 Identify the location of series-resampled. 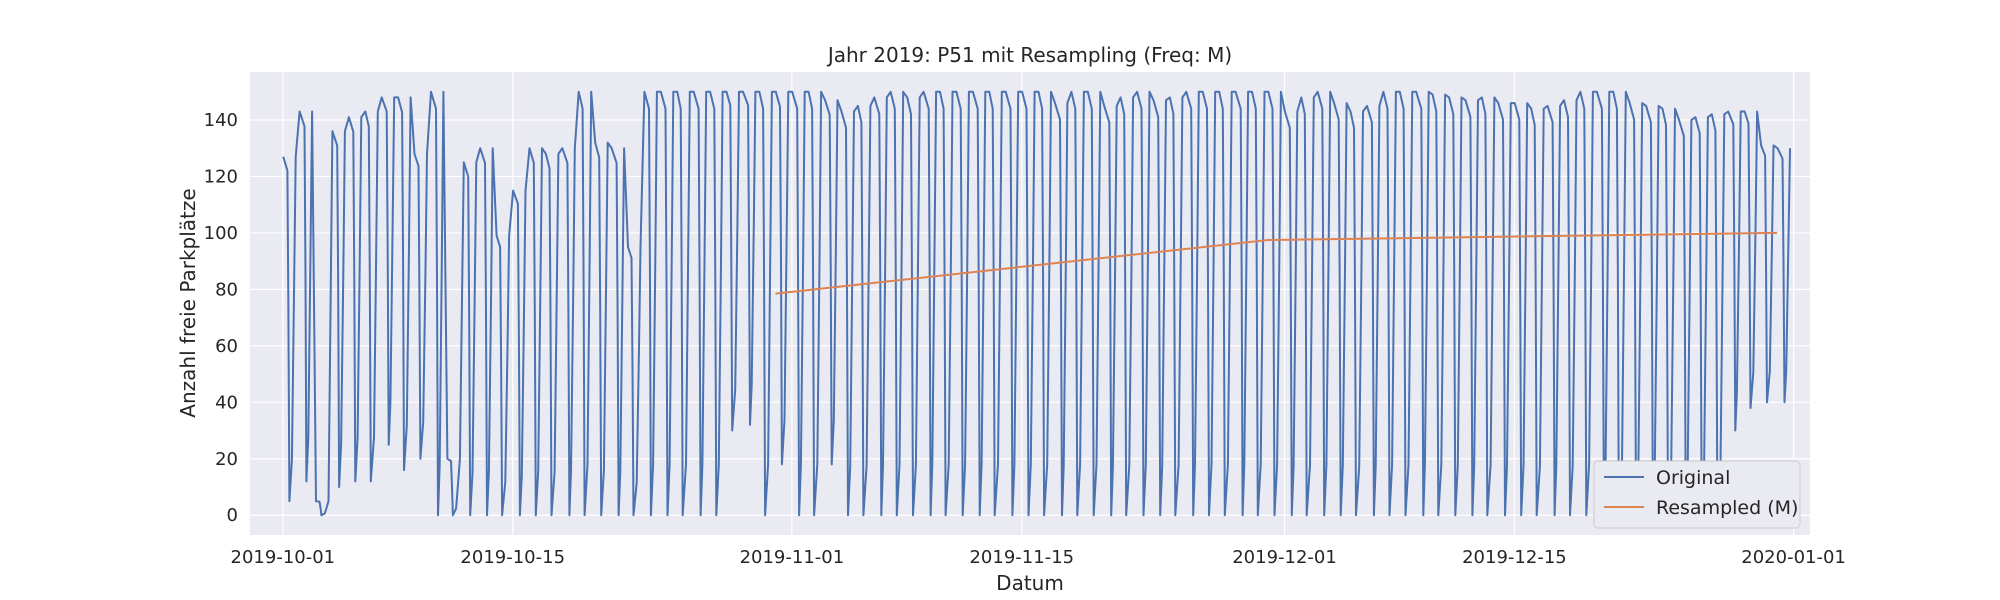
(1276, 263).